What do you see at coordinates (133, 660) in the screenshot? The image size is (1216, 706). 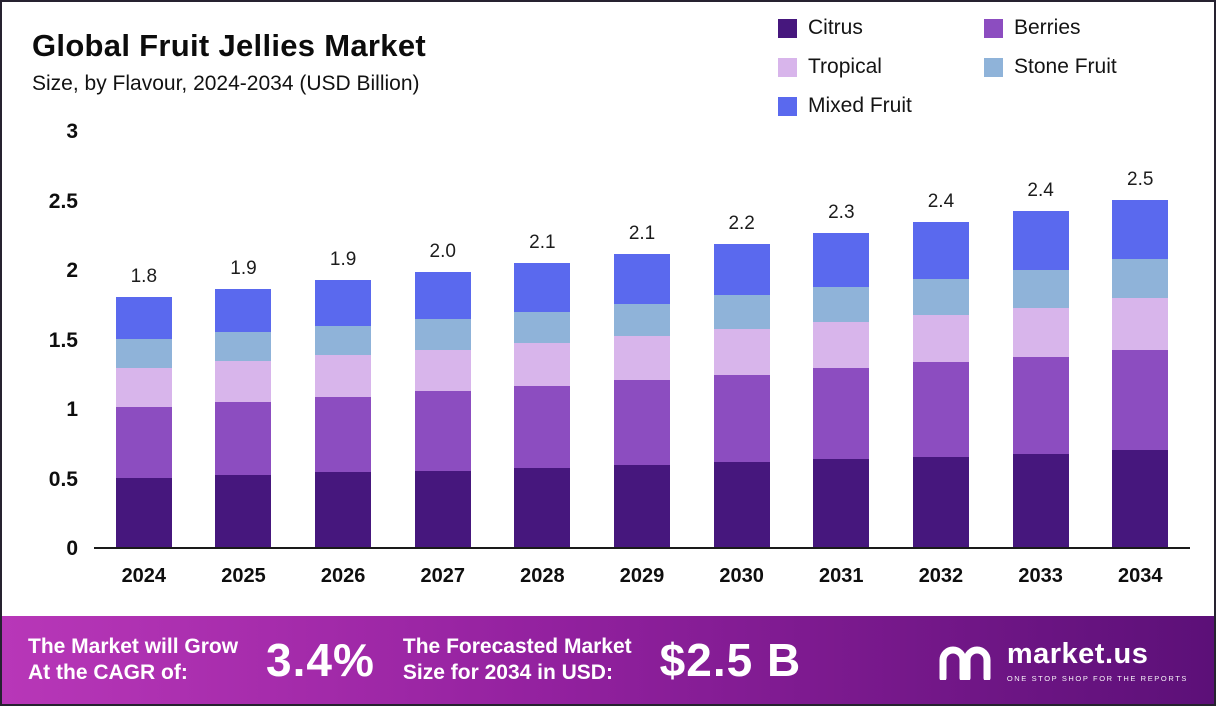 I see `cagr-label: The Market will Grow At the CAGR of:` at bounding box center [133, 660].